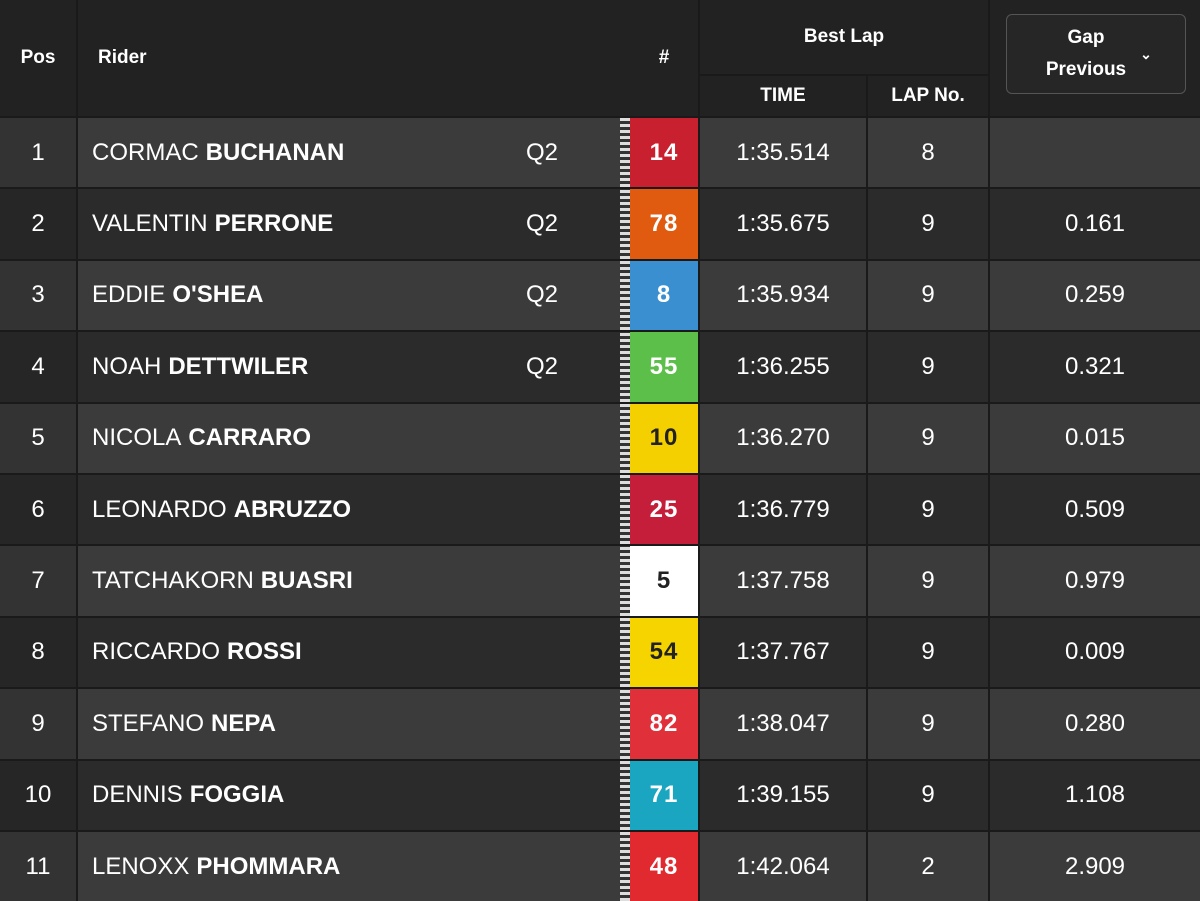  What do you see at coordinates (664, 510) in the screenshot?
I see `rider-number: 25` at bounding box center [664, 510].